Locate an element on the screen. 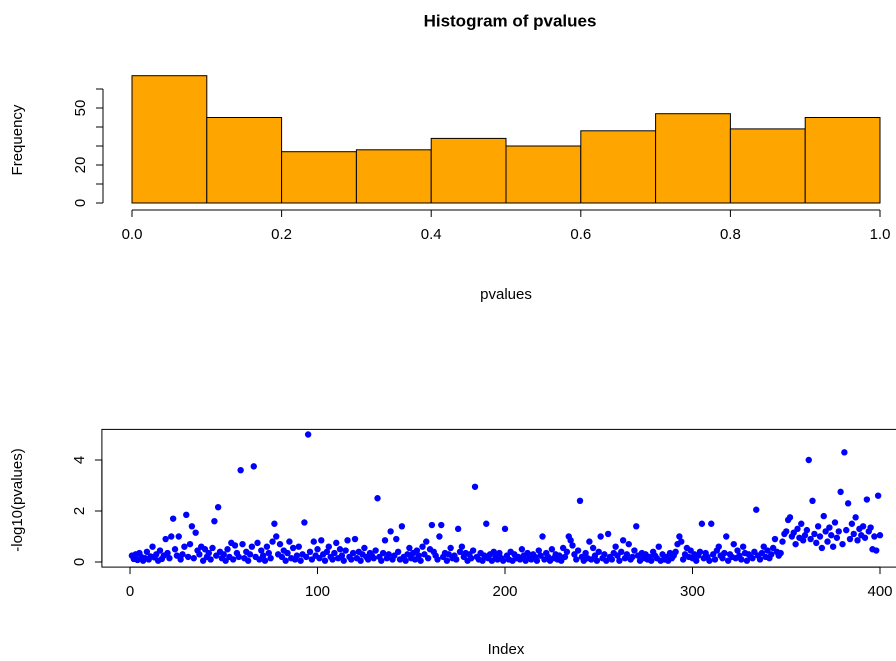  x-axis-label: pvalues is located at coordinates (506, 294).